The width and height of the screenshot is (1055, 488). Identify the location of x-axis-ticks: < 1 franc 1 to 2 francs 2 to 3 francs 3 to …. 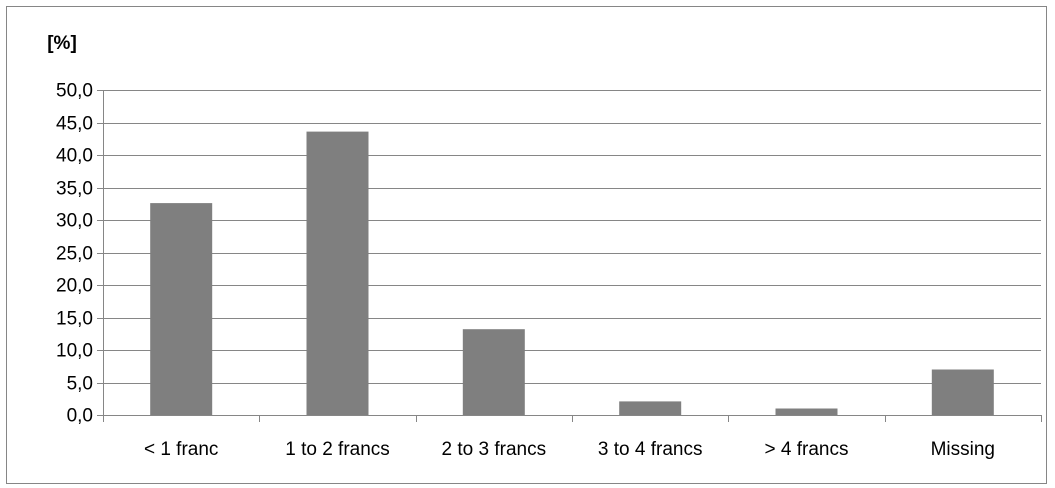
(569, 449).